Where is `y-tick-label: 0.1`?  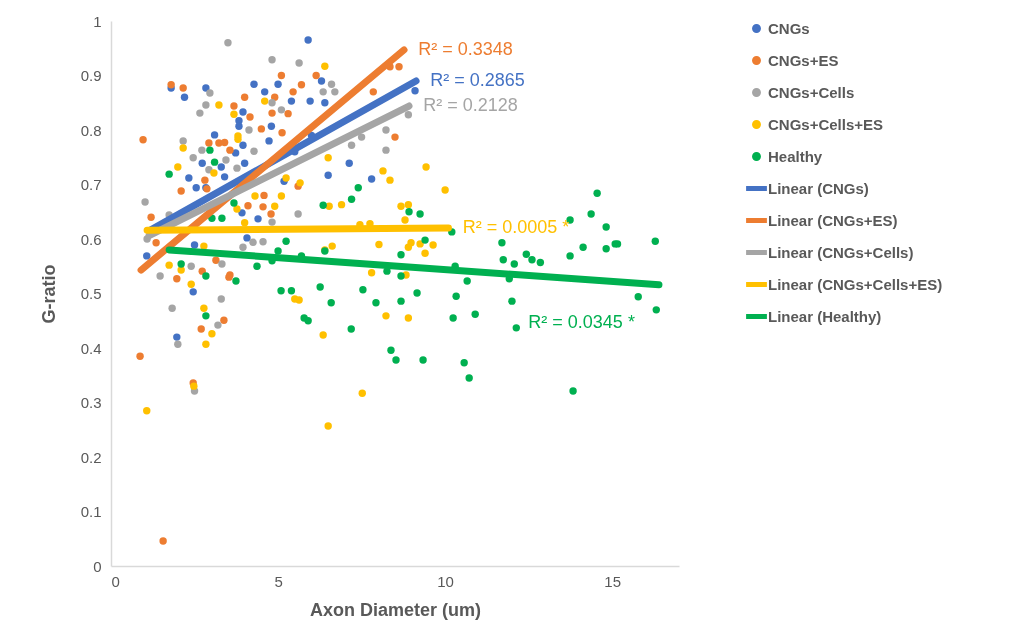
y-tick-label: 0.1 is located at coordinates (91, 511).